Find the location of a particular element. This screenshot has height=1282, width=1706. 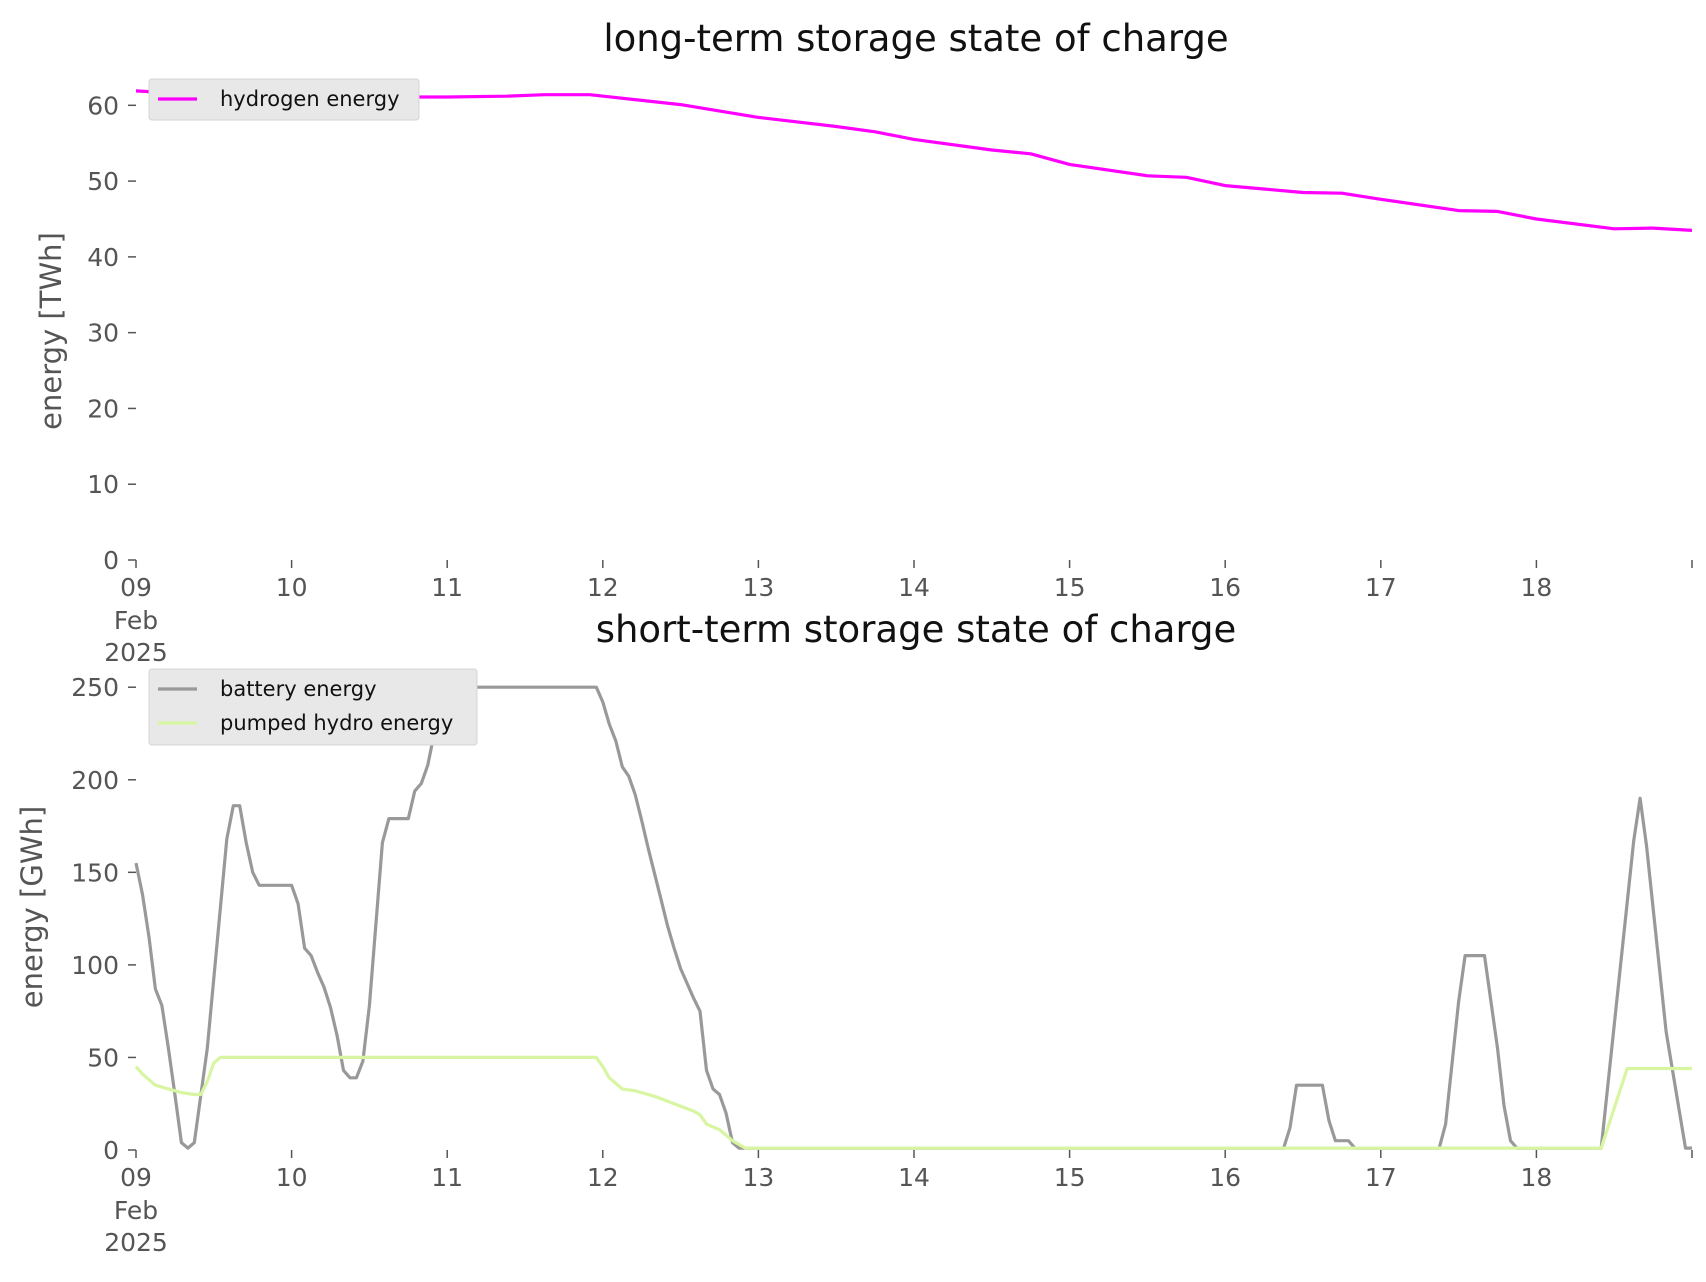

chart-title-short-term: short-term storage state of charge is located at coordinates (916, 629).